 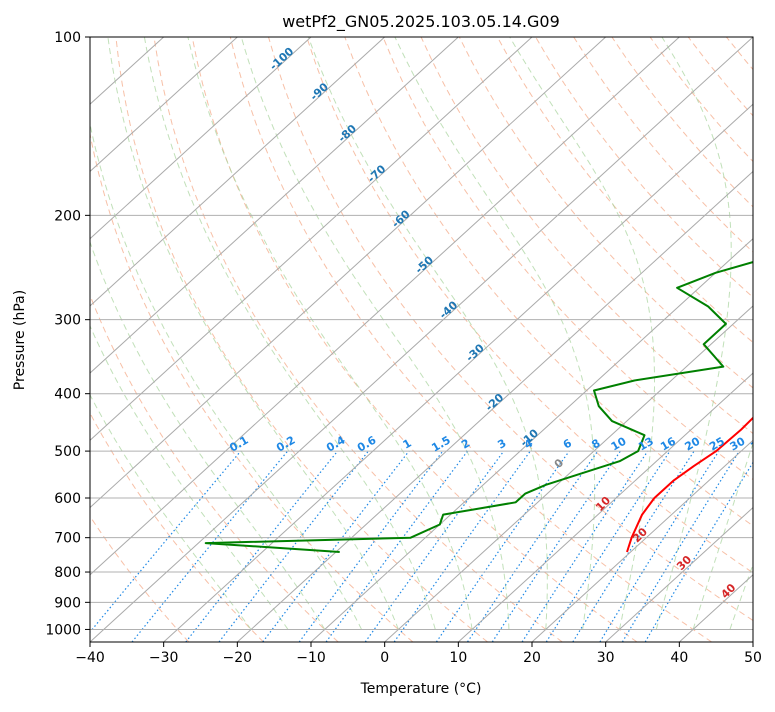 What do you see at coordinates (67, 216) in the screenshot?
I see `y-tick-label: 200` at bounding box center [67, 216].